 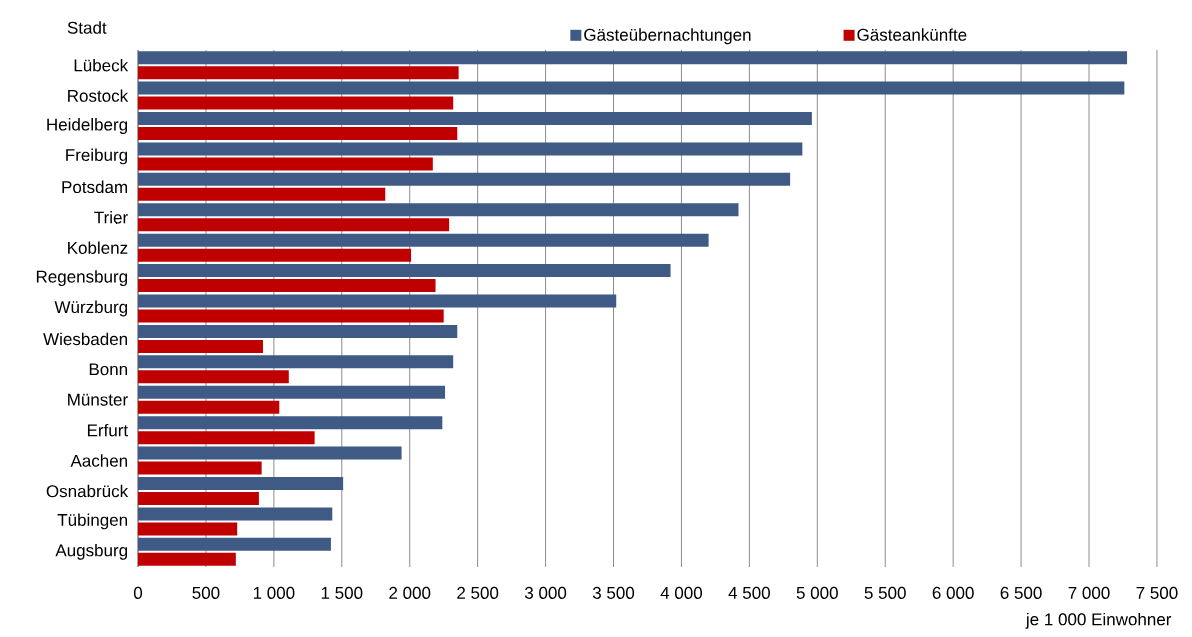 What do you see at coordinates (274, 592) in the screenshot?
I see `x-tick-label: 1 000` at bounding box center [274, 592].